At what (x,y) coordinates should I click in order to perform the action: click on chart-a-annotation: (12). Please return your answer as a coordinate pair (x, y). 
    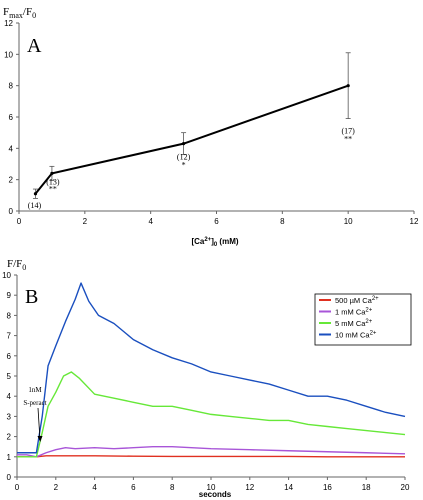
    Looking at the image, I should click on (184, 157).